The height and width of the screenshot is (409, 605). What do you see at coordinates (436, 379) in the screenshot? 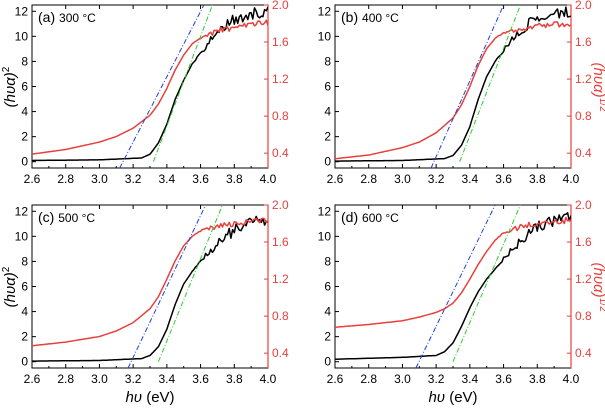
I see `panel-d-xtick-label-3: 3.2` at bounding box center [436, 379].